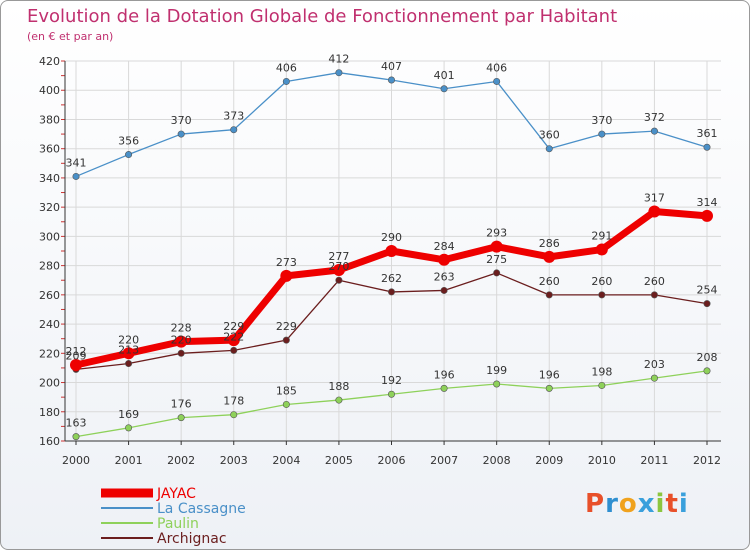  I want to click on x-tick-label: 2002, so click(181, 460).